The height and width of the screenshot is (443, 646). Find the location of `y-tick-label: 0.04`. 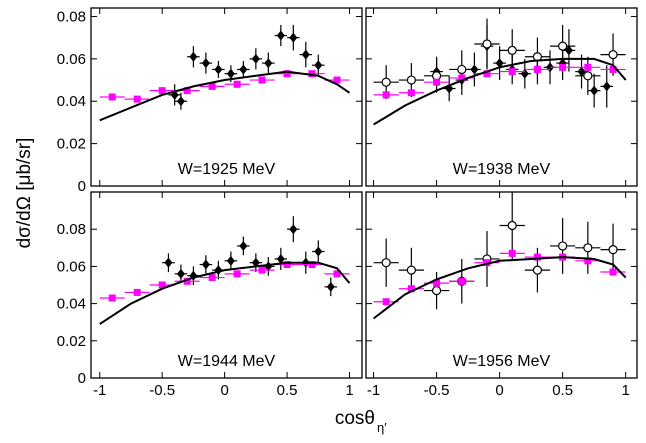

y-tick-label: 0.04 is located at coordinates (71, 101).